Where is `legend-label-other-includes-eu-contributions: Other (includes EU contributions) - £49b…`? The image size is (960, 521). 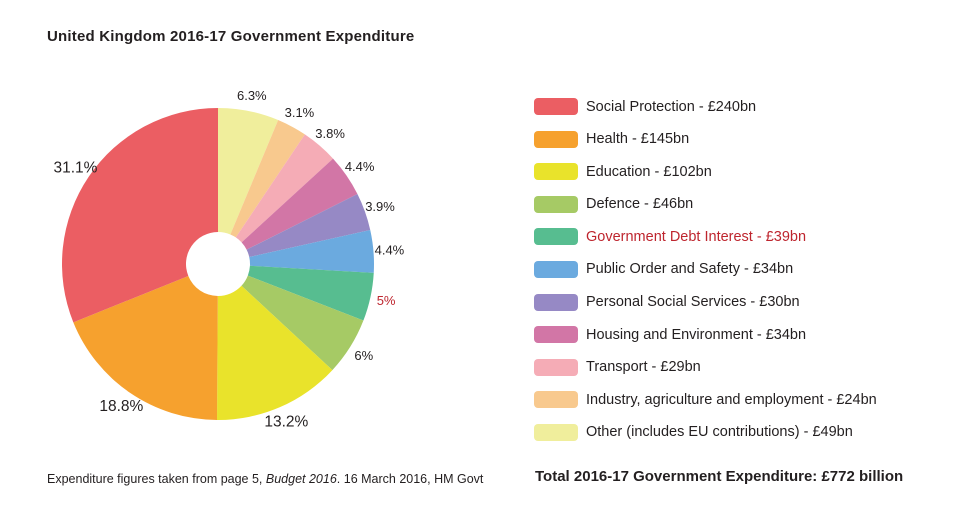
legend-label-other-includes-eu-contributions: Other (includes EU contributions) - £49b… is located at coordinates (719, 432).